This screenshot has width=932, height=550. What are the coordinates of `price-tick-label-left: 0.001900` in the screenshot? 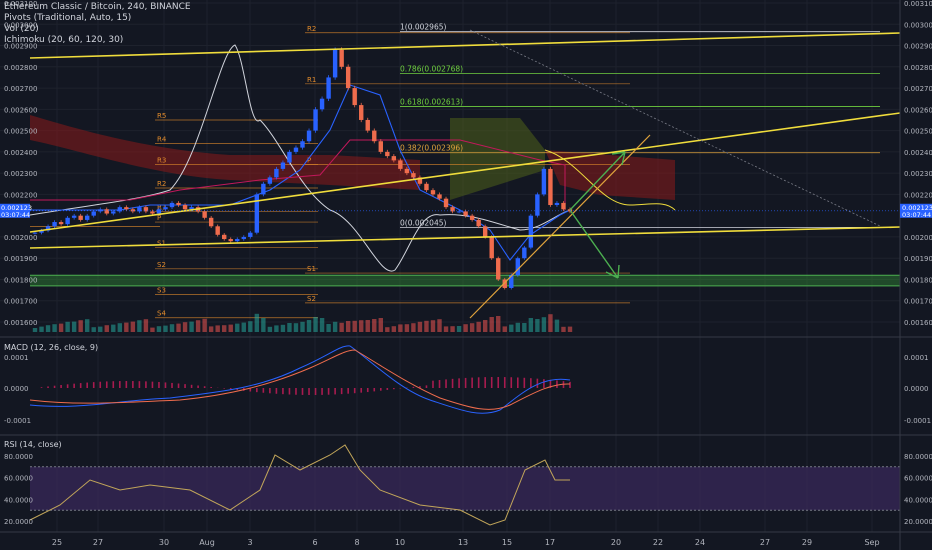 It's located at (20, 259).